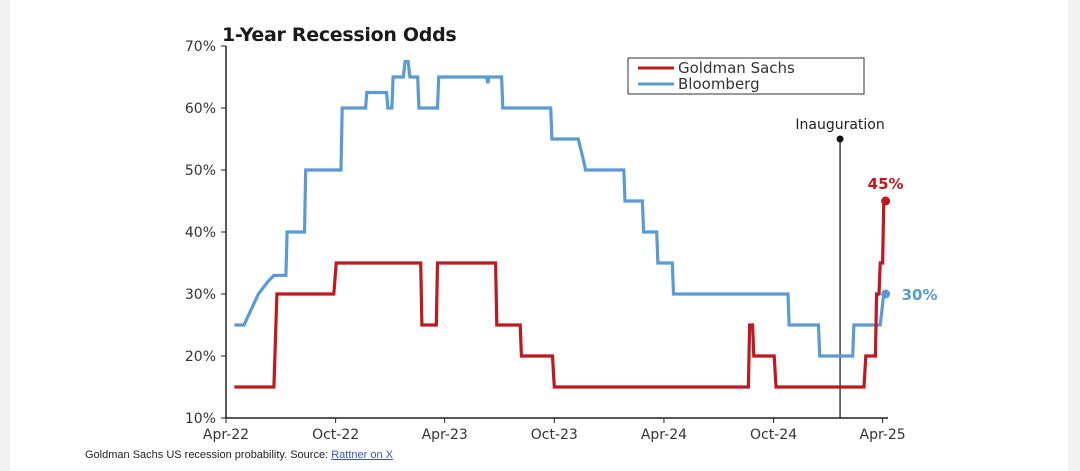 The height and width of the screenshot is (471, 1080). I want to click on x-tick-label: Apr-24, so click(664, 435).